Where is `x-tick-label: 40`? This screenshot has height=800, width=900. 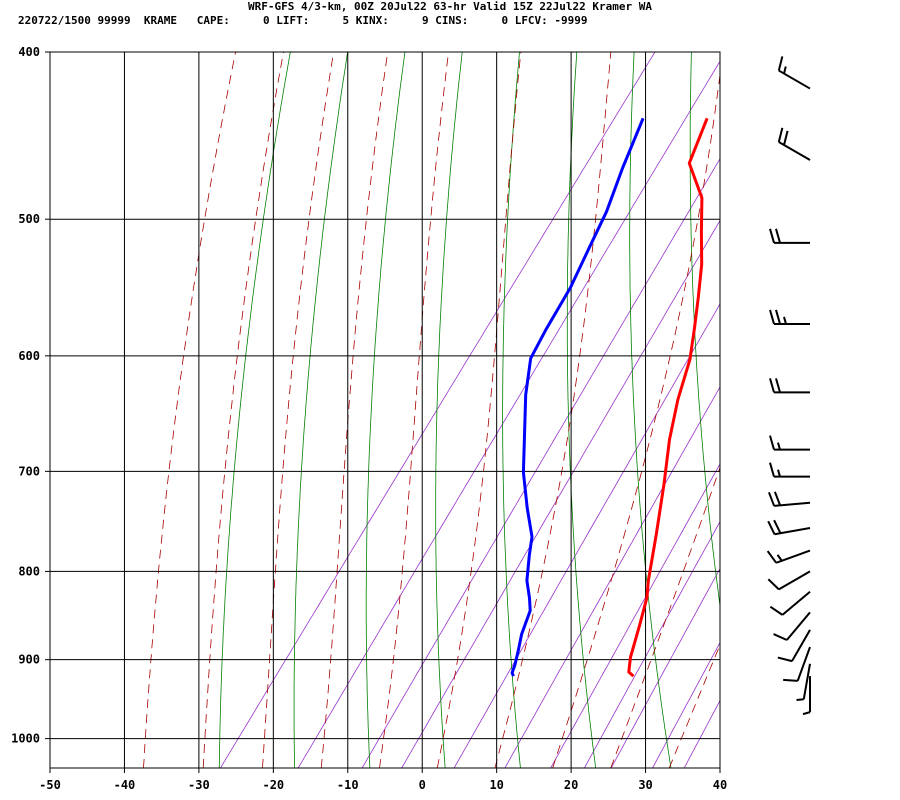
x-tick-label: 40 is located at coordinates (720, 785).